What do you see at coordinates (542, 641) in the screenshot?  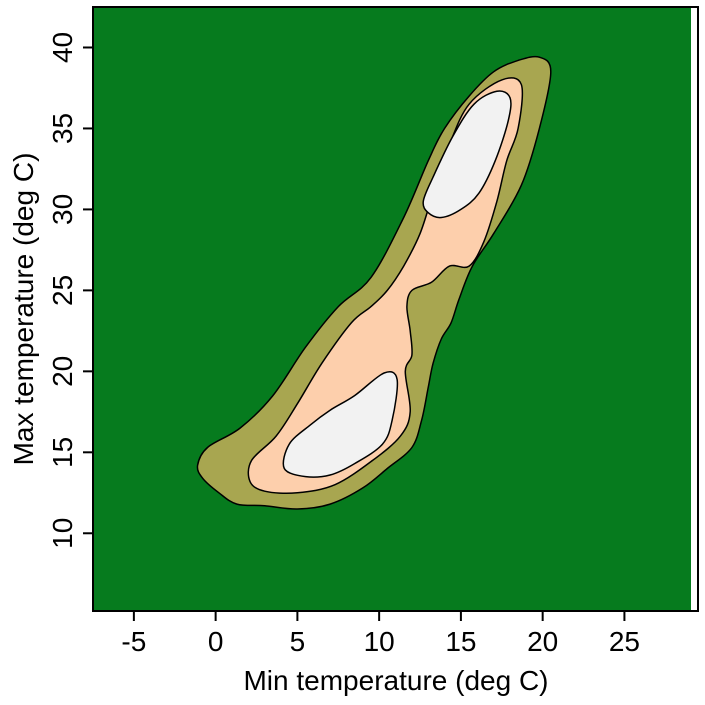 I see `x-tick-label: 20` at bounding box center [542, 641].